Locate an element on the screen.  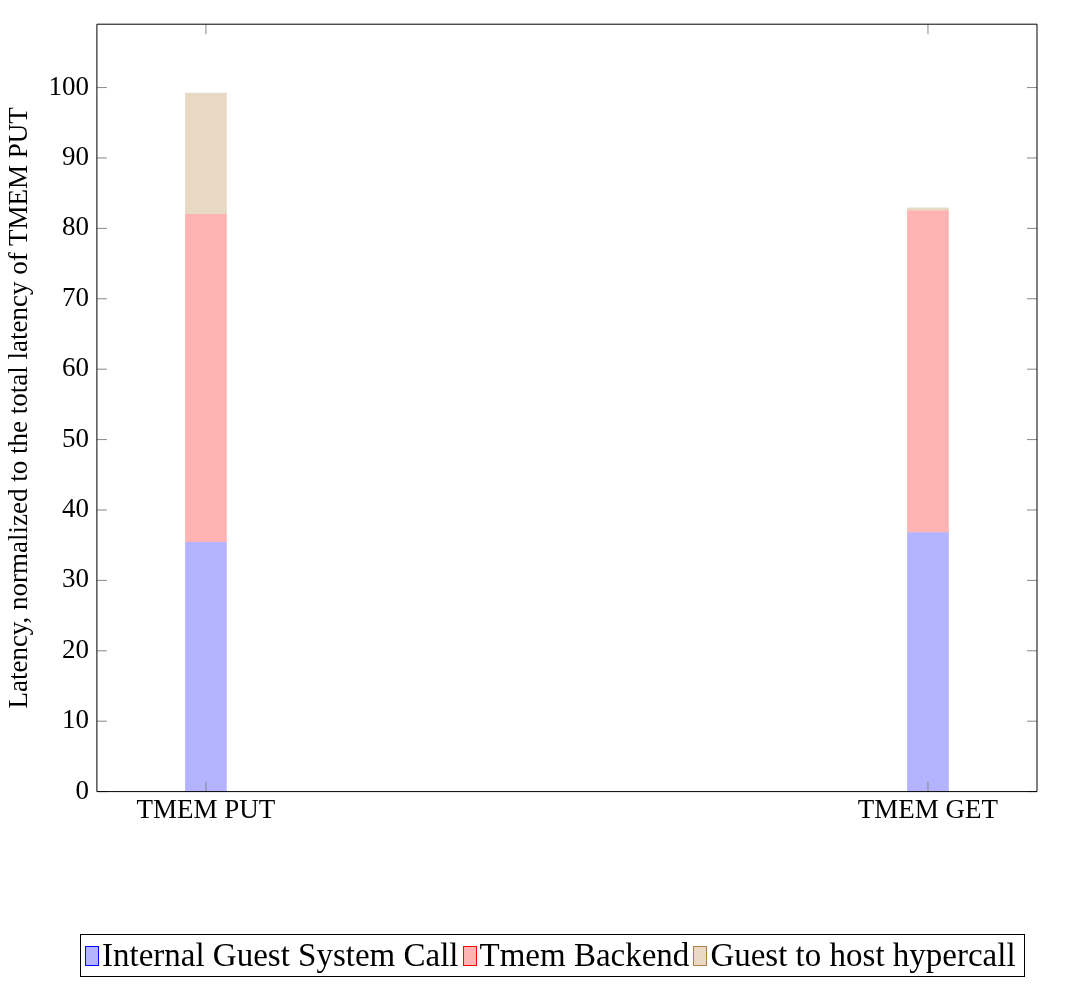
y-tick-label: 40 is located at coordinates (75, 508).